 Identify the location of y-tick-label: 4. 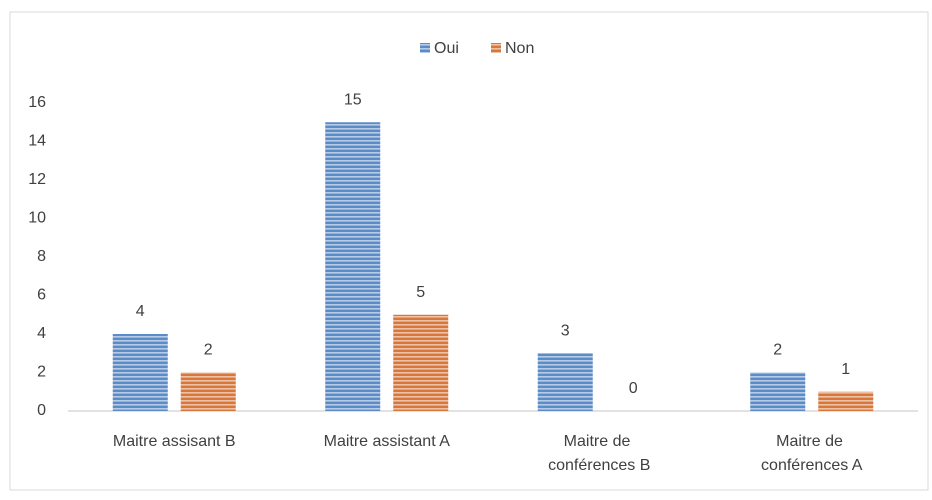
(41, 333).